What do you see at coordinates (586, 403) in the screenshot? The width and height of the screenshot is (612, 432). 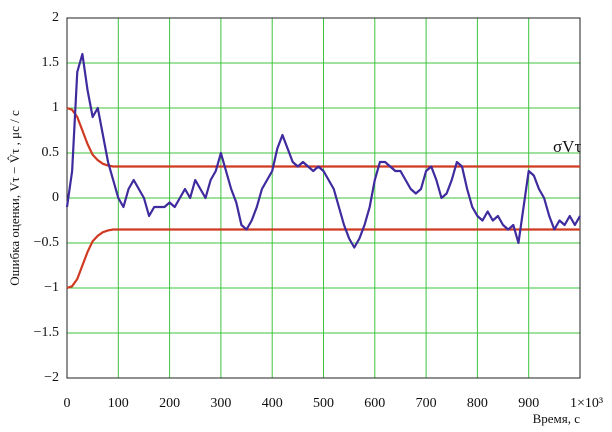 I see `x-tick-label: 1×10³` at bounding box center [586, 403].